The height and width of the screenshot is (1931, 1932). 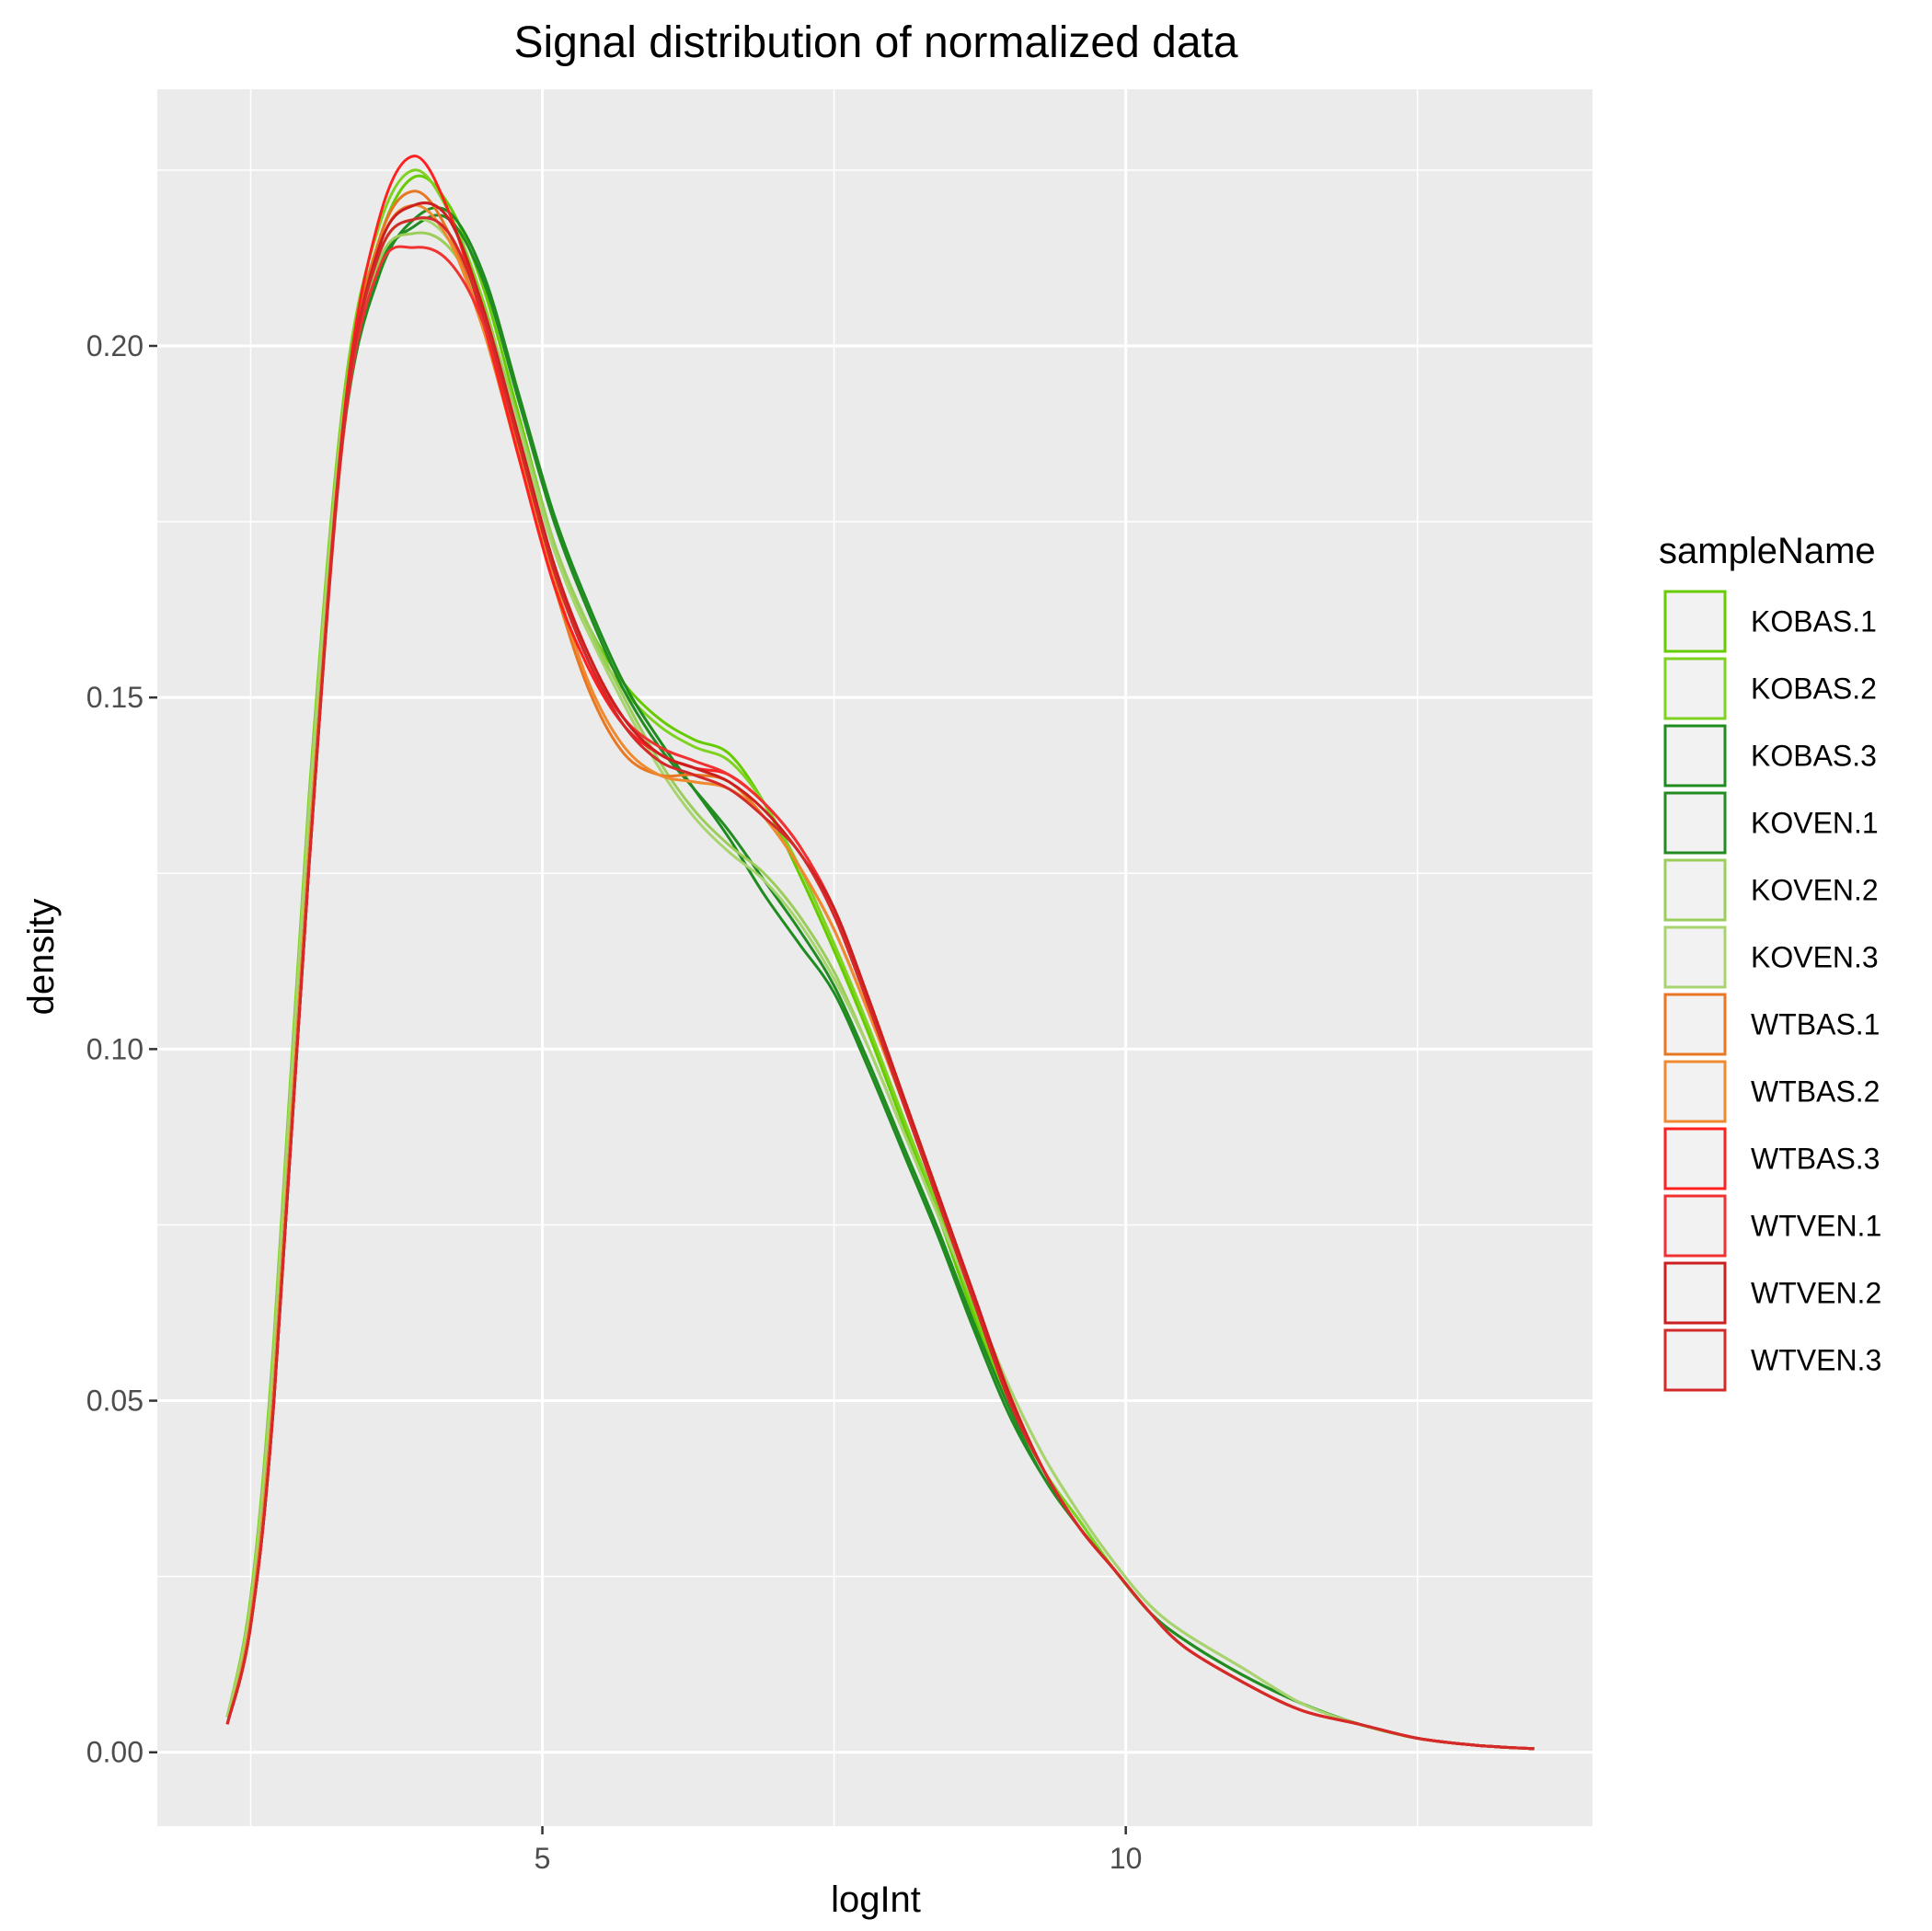 I want to click on legend-label: KOBAS.2, so click(x=1814, y=689).